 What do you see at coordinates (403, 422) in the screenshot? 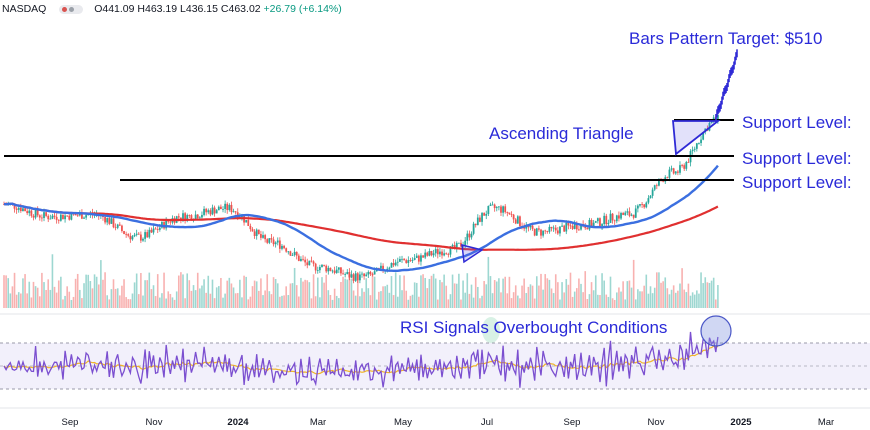
I see `x-tick: May` at bounding box center [403, 422].